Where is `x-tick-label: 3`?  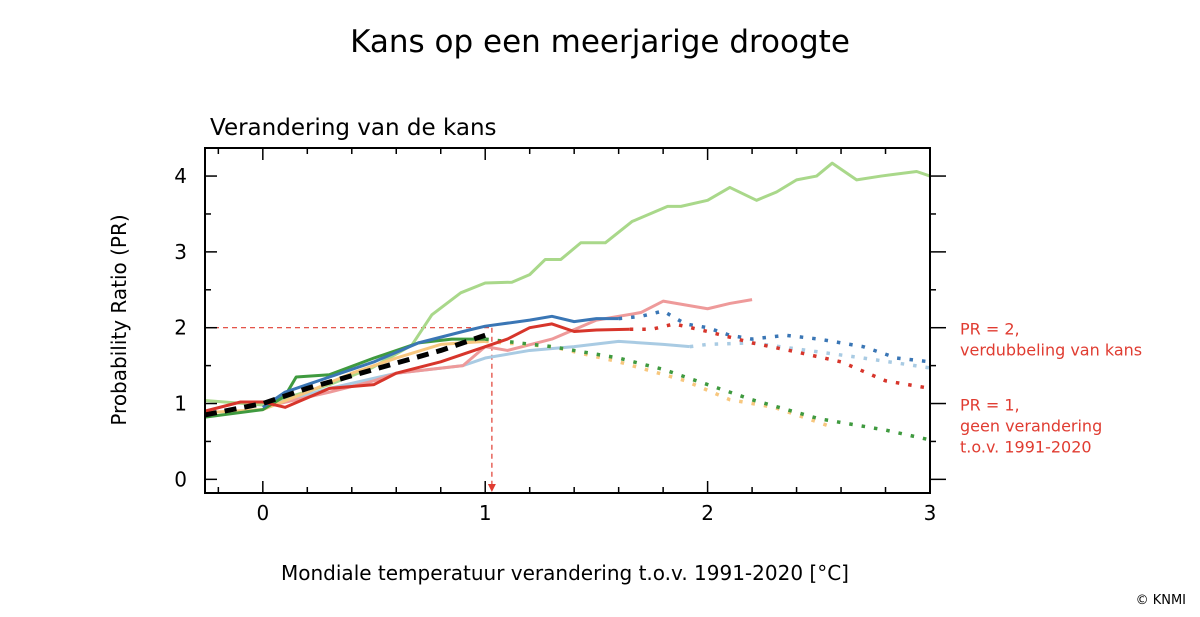 x-tick-label: 3 is located at coordinates (930, 513).